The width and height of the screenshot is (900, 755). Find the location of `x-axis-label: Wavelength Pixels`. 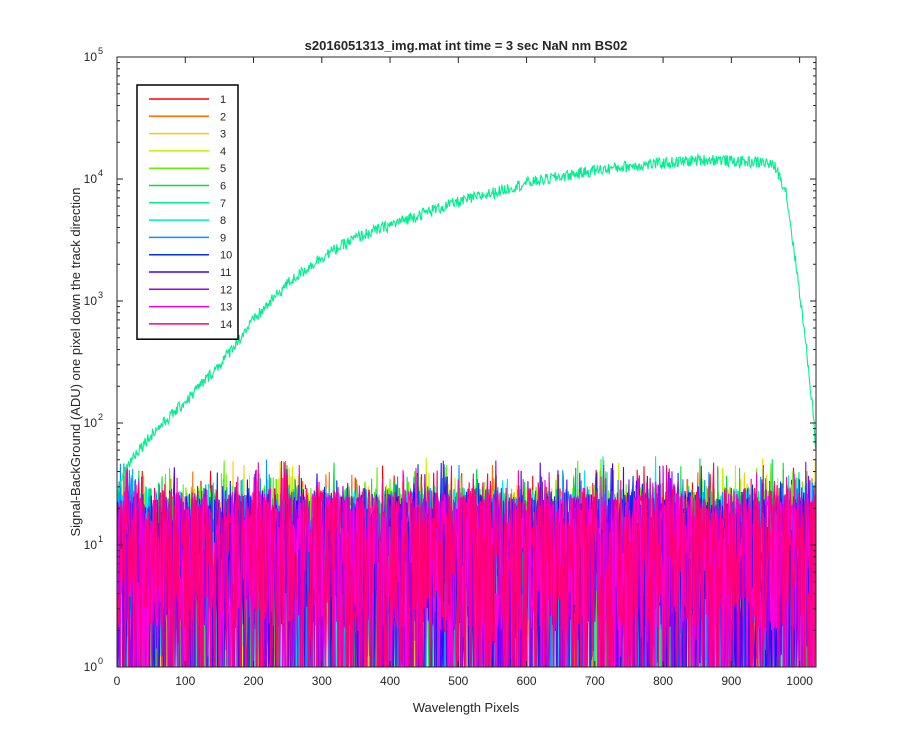

x-axis-label: Wavelength Pixels is located at coordinates (466, 707).